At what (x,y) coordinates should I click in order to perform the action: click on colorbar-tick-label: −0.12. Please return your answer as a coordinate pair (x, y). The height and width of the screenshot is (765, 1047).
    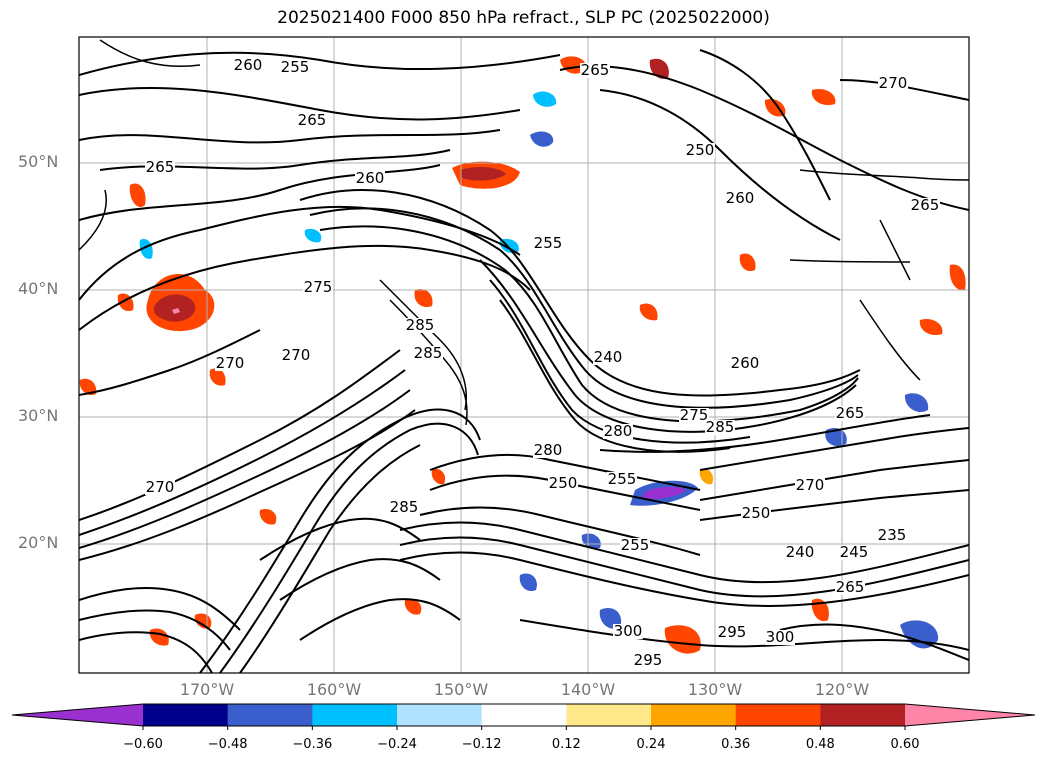
    Looking at the image, I should click on (481, 744).